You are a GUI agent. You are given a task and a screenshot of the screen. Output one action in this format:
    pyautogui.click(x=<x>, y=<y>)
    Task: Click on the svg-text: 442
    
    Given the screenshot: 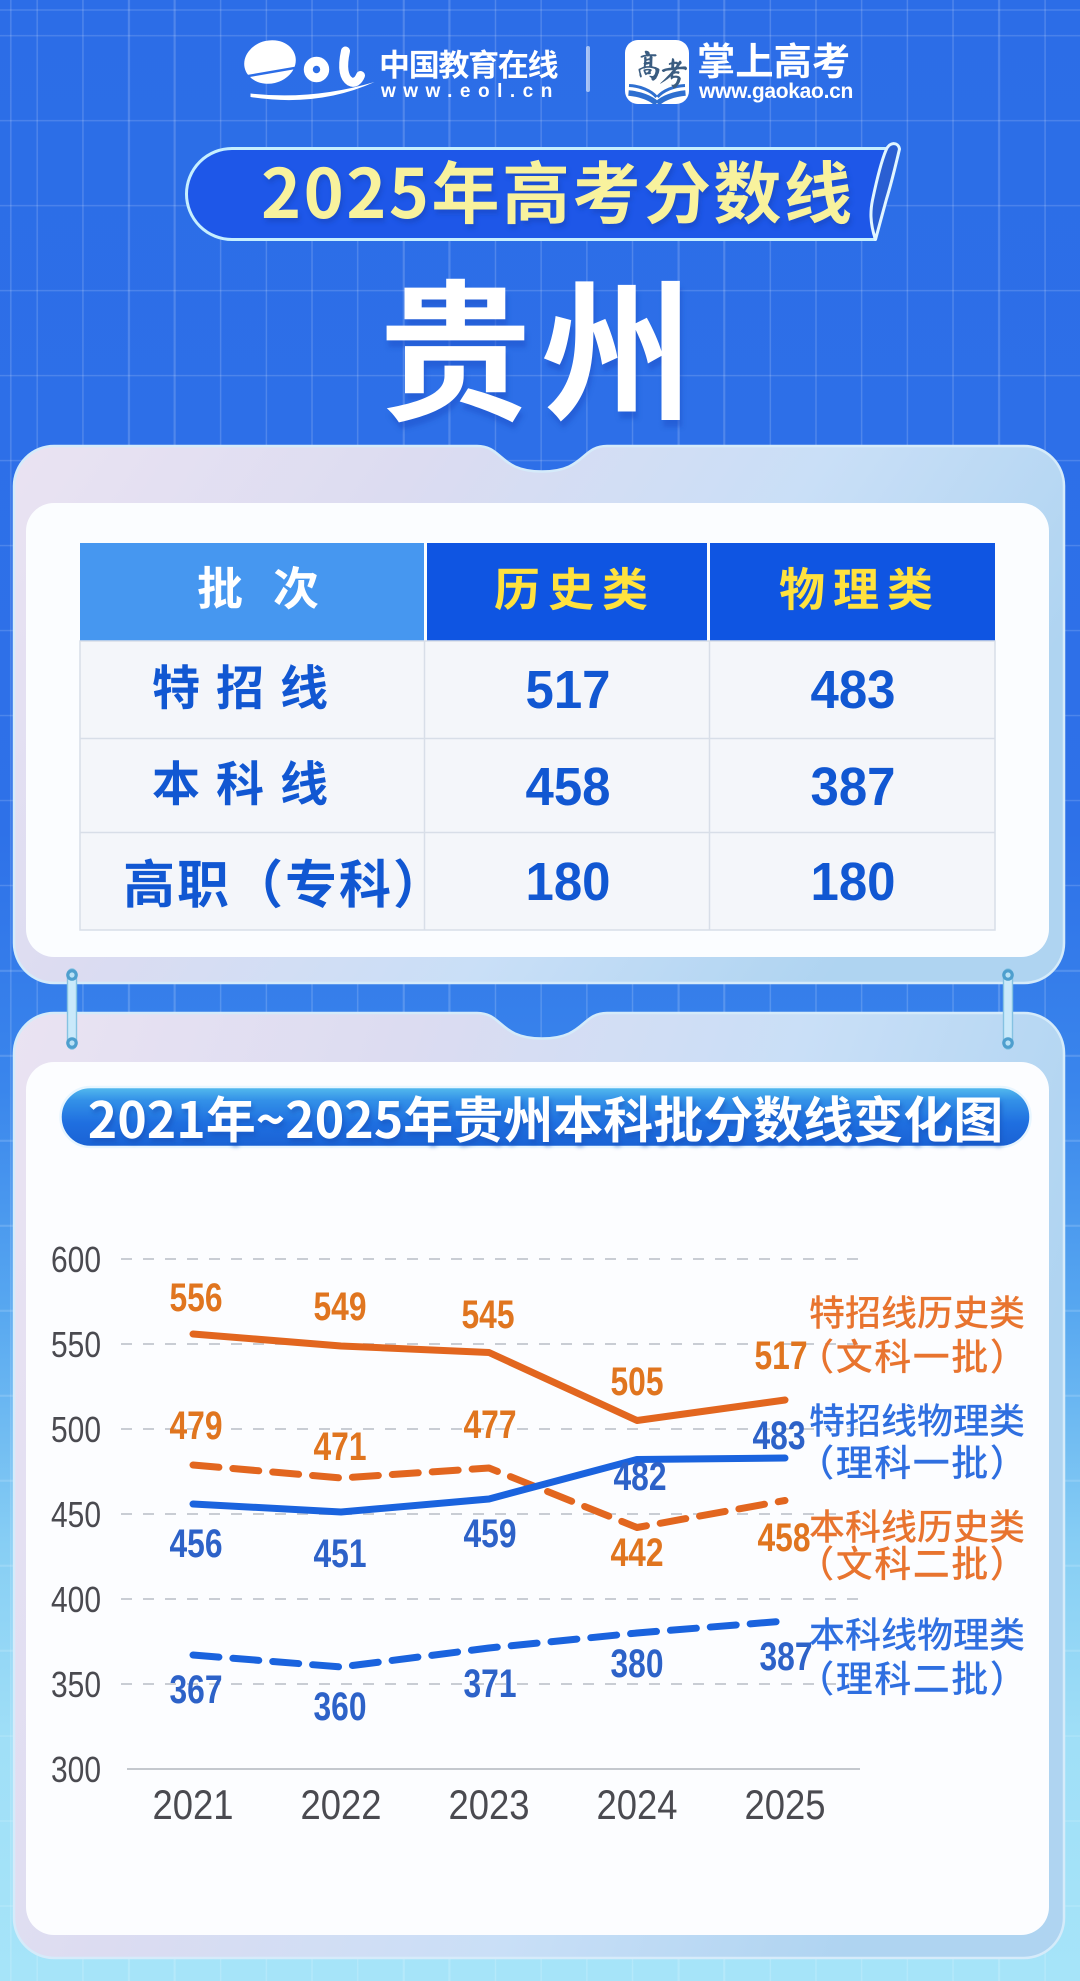 What is the action you would take?
    pyautogui.click(x=637, y=1553)
    